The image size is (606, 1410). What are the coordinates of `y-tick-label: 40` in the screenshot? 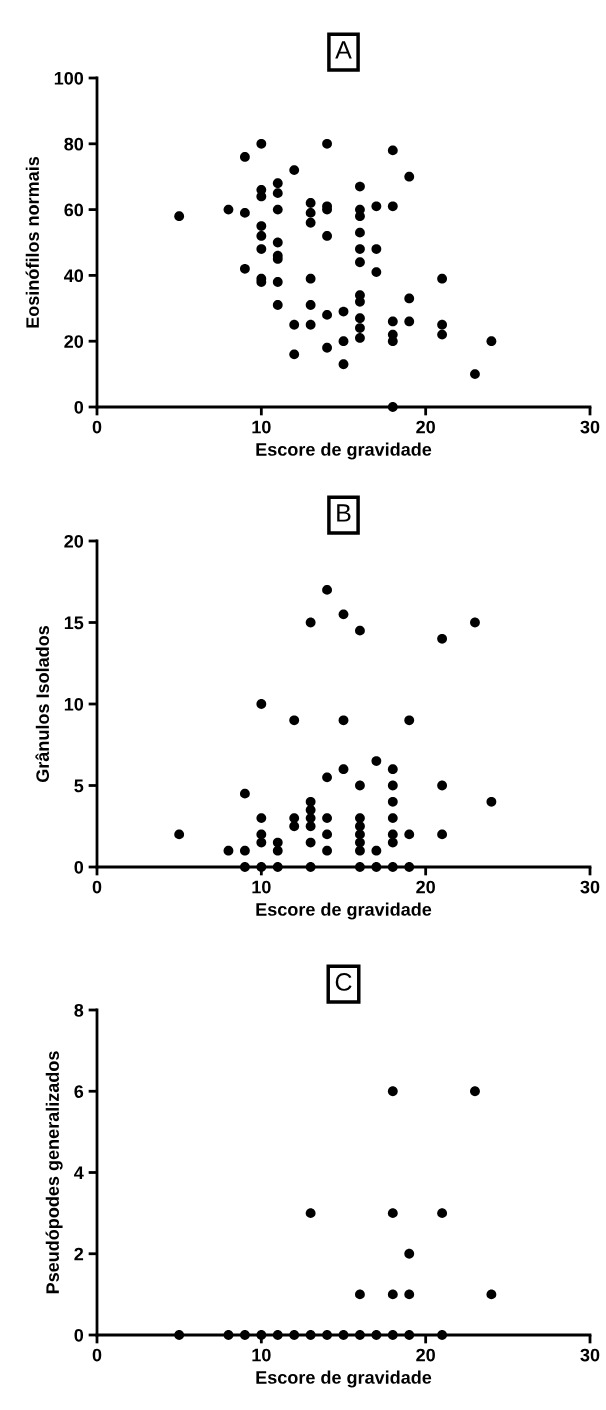 It's located at (74, 276).